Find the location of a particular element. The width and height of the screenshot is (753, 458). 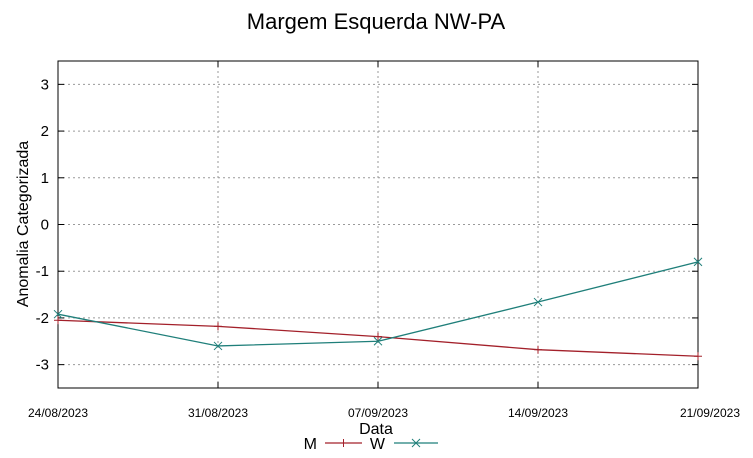

x-tick-label: 24/08/2023 is located at coordinates (58, 413).